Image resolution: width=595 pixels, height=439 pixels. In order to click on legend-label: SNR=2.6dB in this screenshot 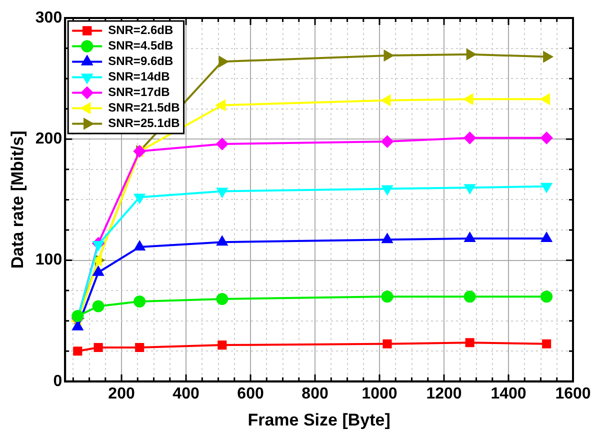, I will do `click(141, 30)`.